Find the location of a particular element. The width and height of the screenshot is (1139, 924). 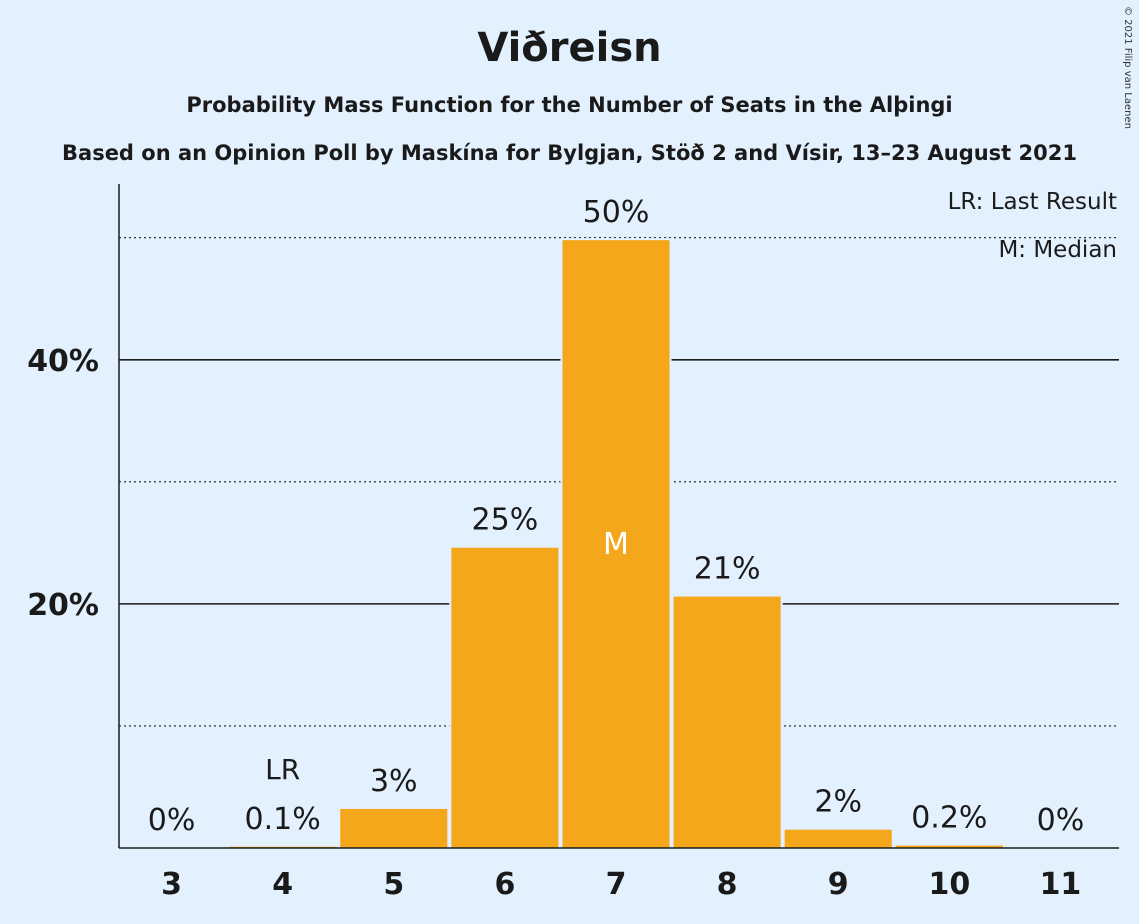

data-label-8: 21% is located at coordinates (727, 569).